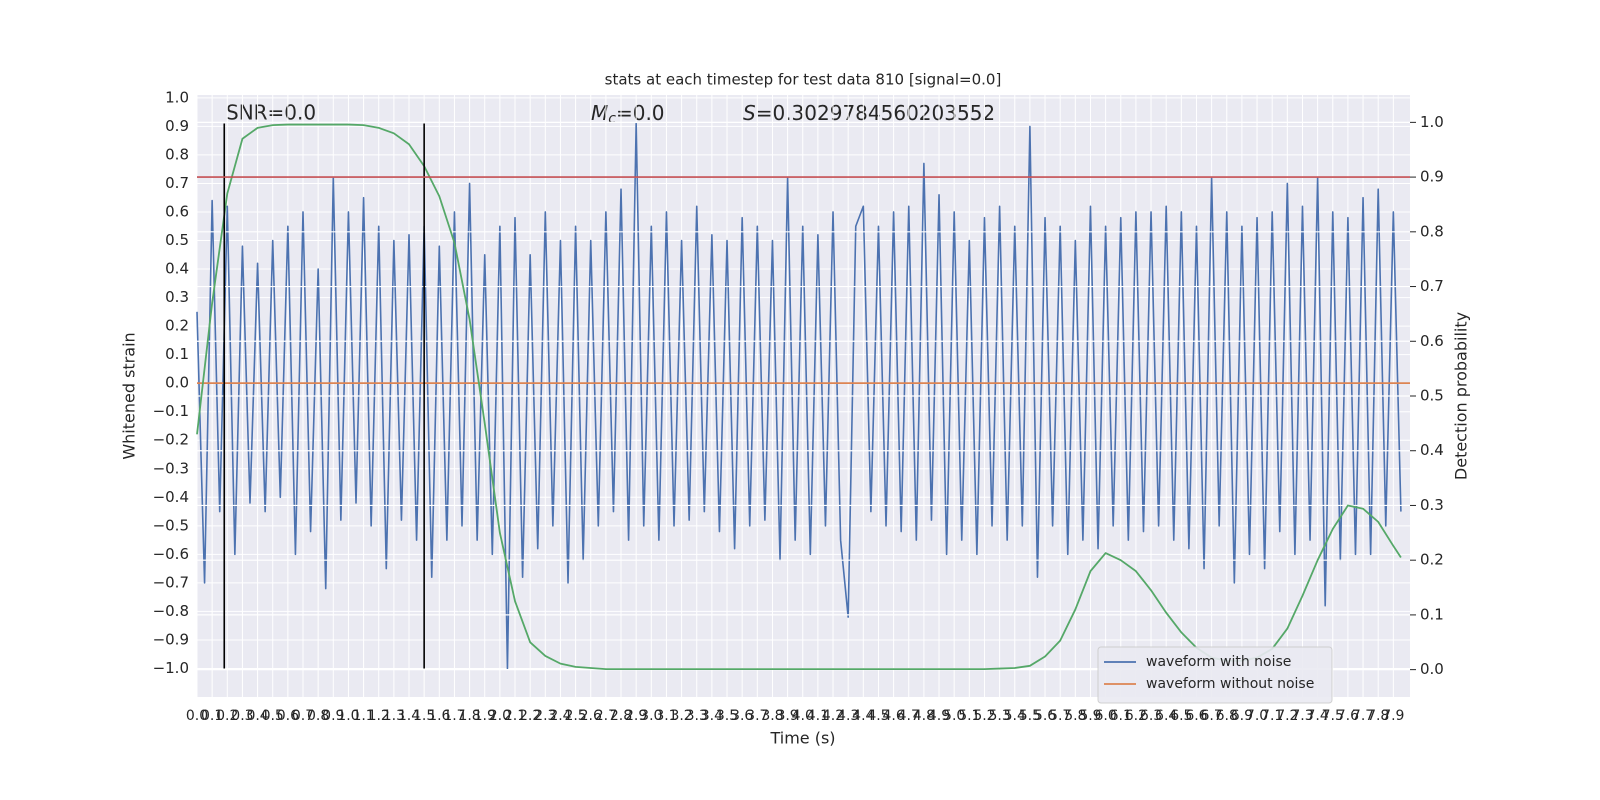 The width and height of the screenshot is (1600, 800). Describe the element at coordinates (273, 716) in the screenshot. I see `x-tick-label: 0.5` at that location.